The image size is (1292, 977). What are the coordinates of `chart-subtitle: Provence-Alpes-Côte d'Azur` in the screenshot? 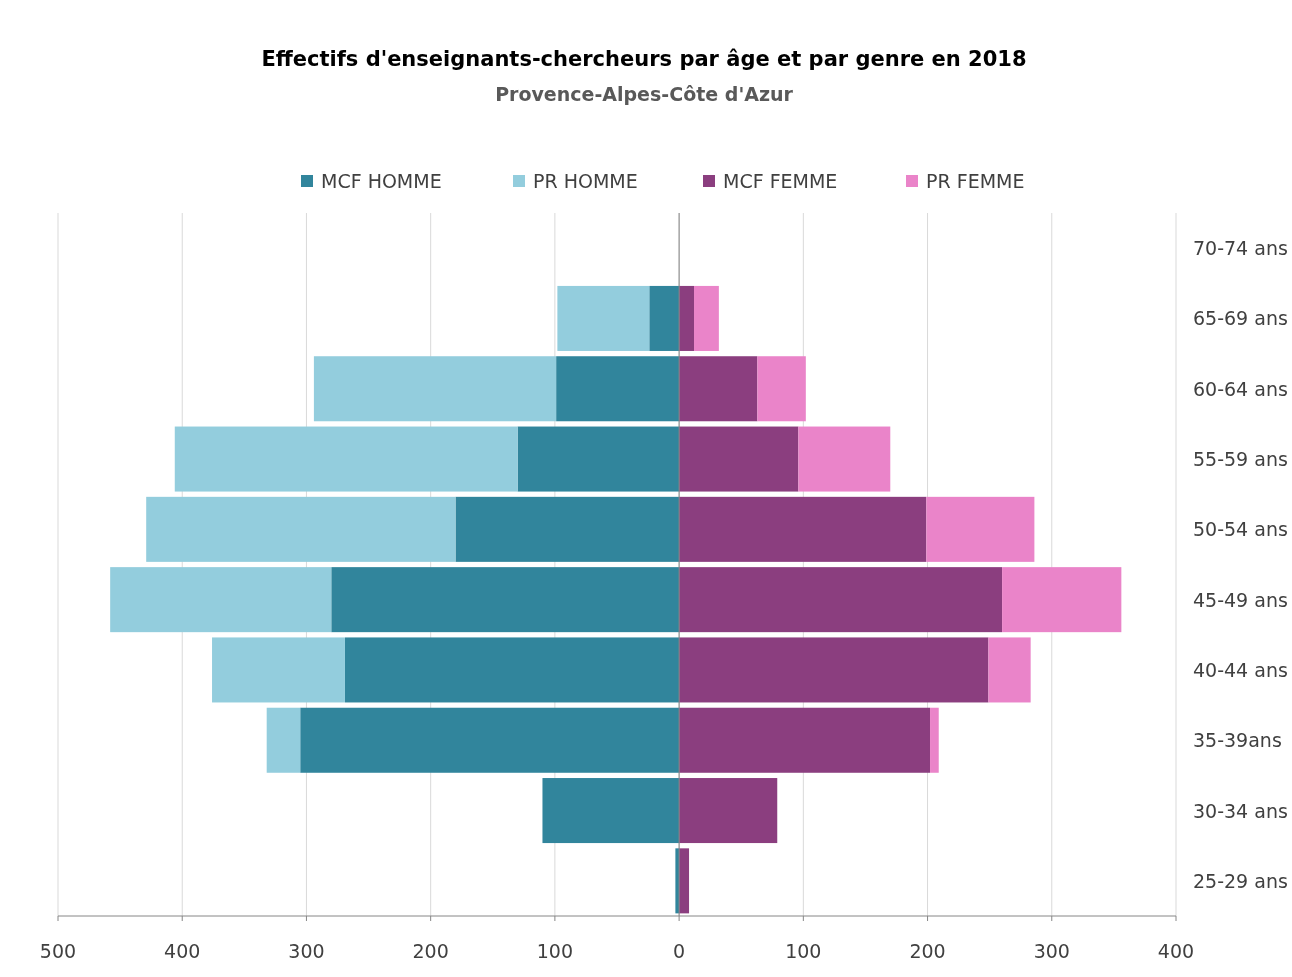 It's located at (644, 94).